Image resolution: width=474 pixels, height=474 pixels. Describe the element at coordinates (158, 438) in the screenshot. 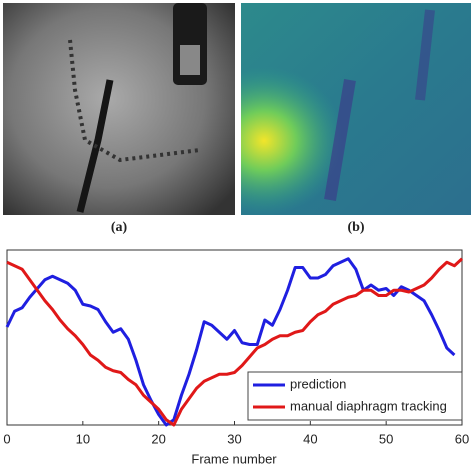

I see `x-tick-label: 20` at that location.